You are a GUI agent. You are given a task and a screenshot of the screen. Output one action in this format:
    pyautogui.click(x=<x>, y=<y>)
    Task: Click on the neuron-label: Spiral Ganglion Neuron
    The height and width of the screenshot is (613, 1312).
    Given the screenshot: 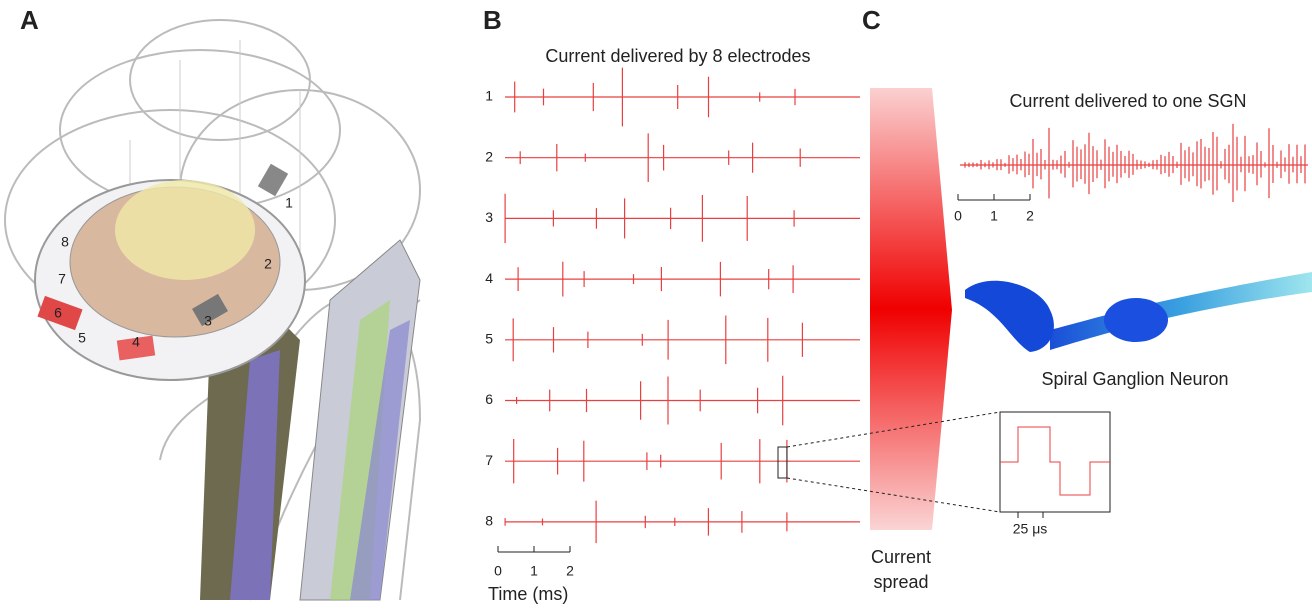 What is the action you would take?
    pyautogui.click(x=1134, y=379)
    